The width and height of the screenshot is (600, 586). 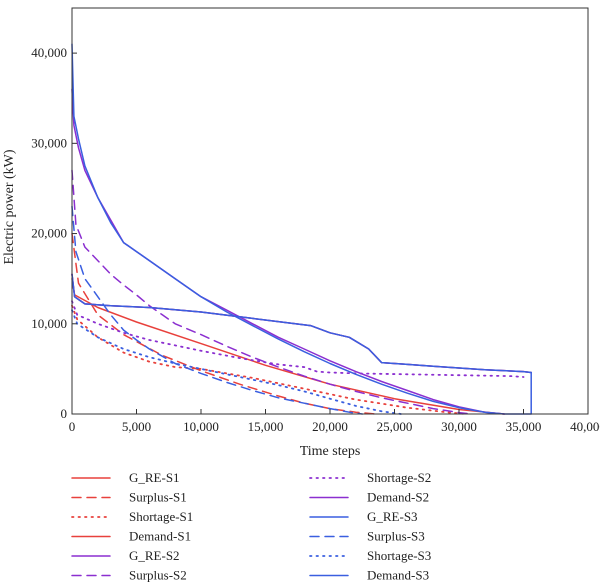 I want to click on x-tick-label: 15,000, so click(x=266, y=426).